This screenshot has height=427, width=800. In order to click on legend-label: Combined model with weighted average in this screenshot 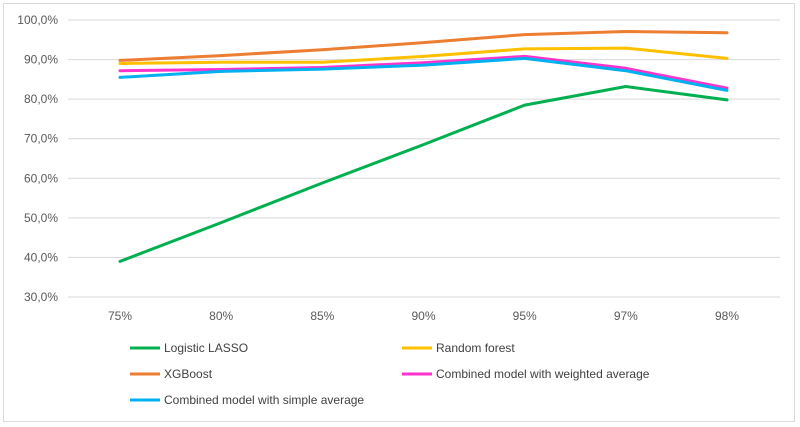, I will do `click(543, 374)`.